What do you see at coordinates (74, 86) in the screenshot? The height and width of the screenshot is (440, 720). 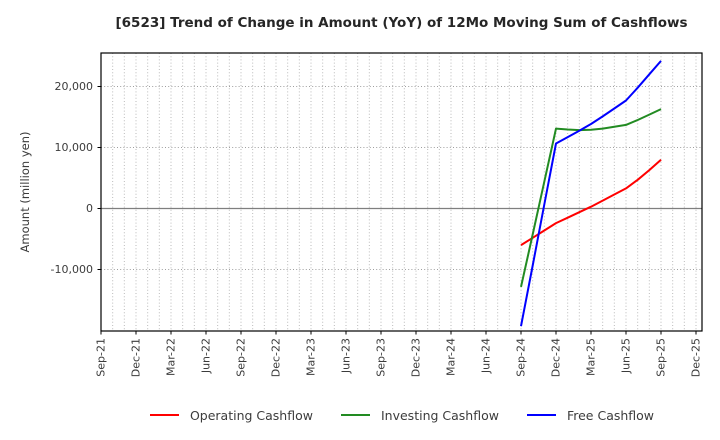 I see `y-tick-label: 20,000` at bounding box center [74, 86].